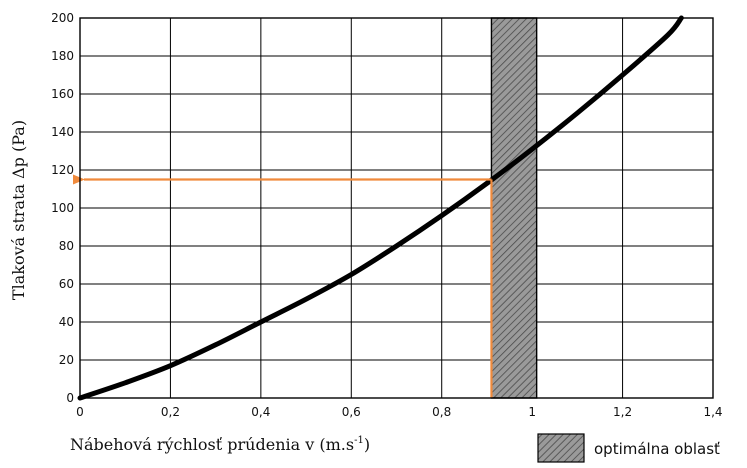  I want to click on y-tick-label: 180, so click(62, 56).